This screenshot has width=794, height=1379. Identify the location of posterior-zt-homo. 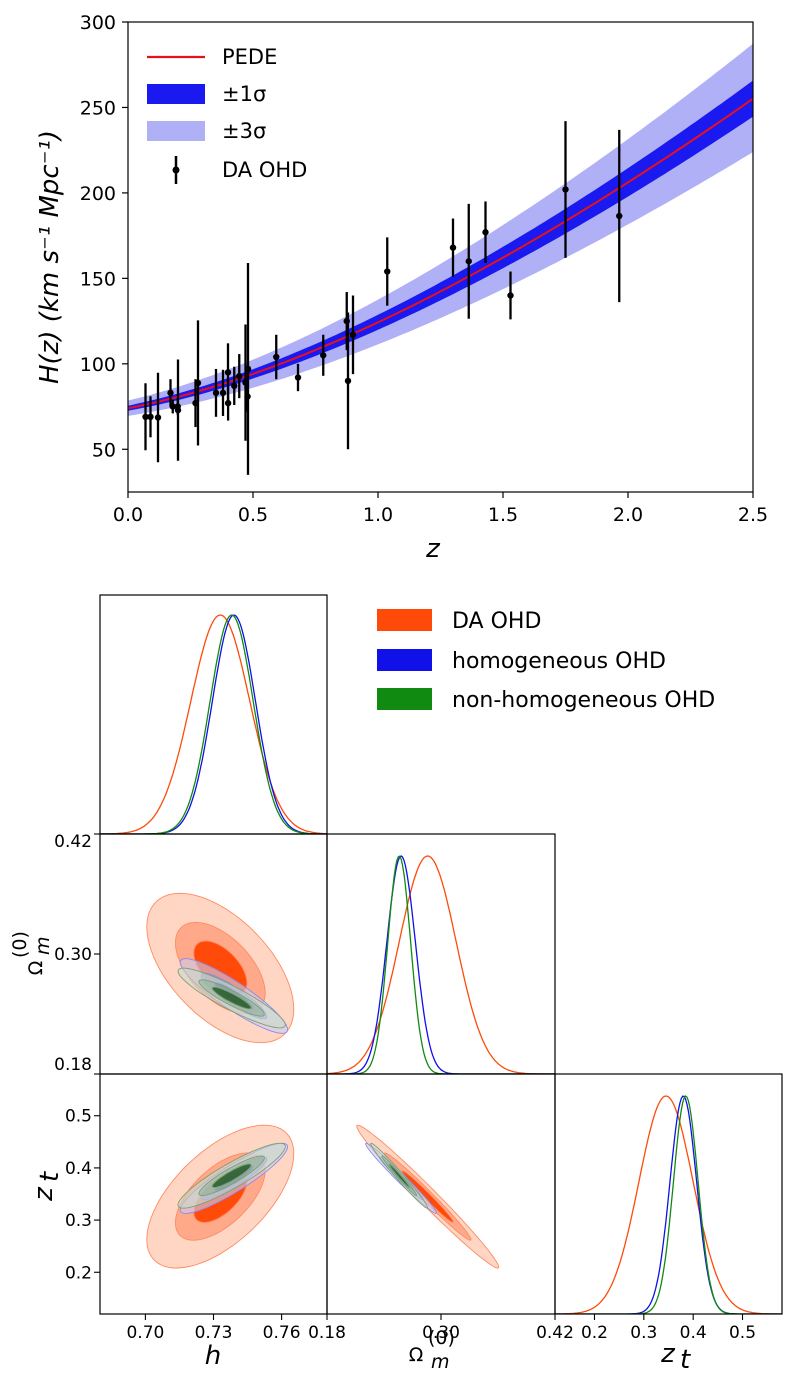
(668, 1204).